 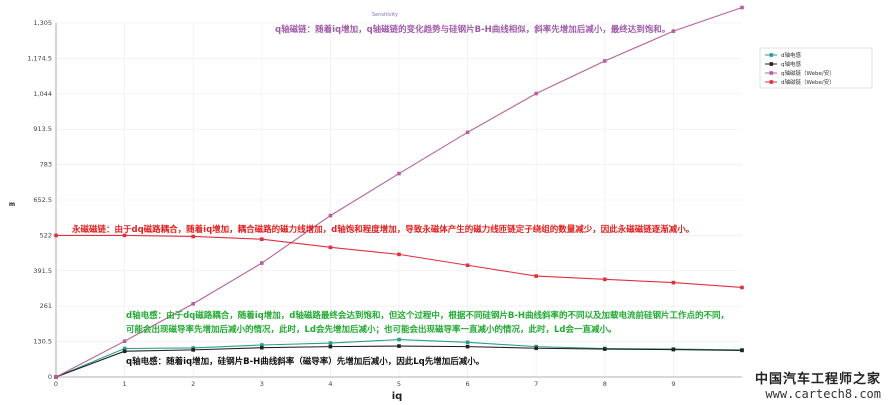 I want to click on x-tick-label: 9, so click(x=673, y=384).